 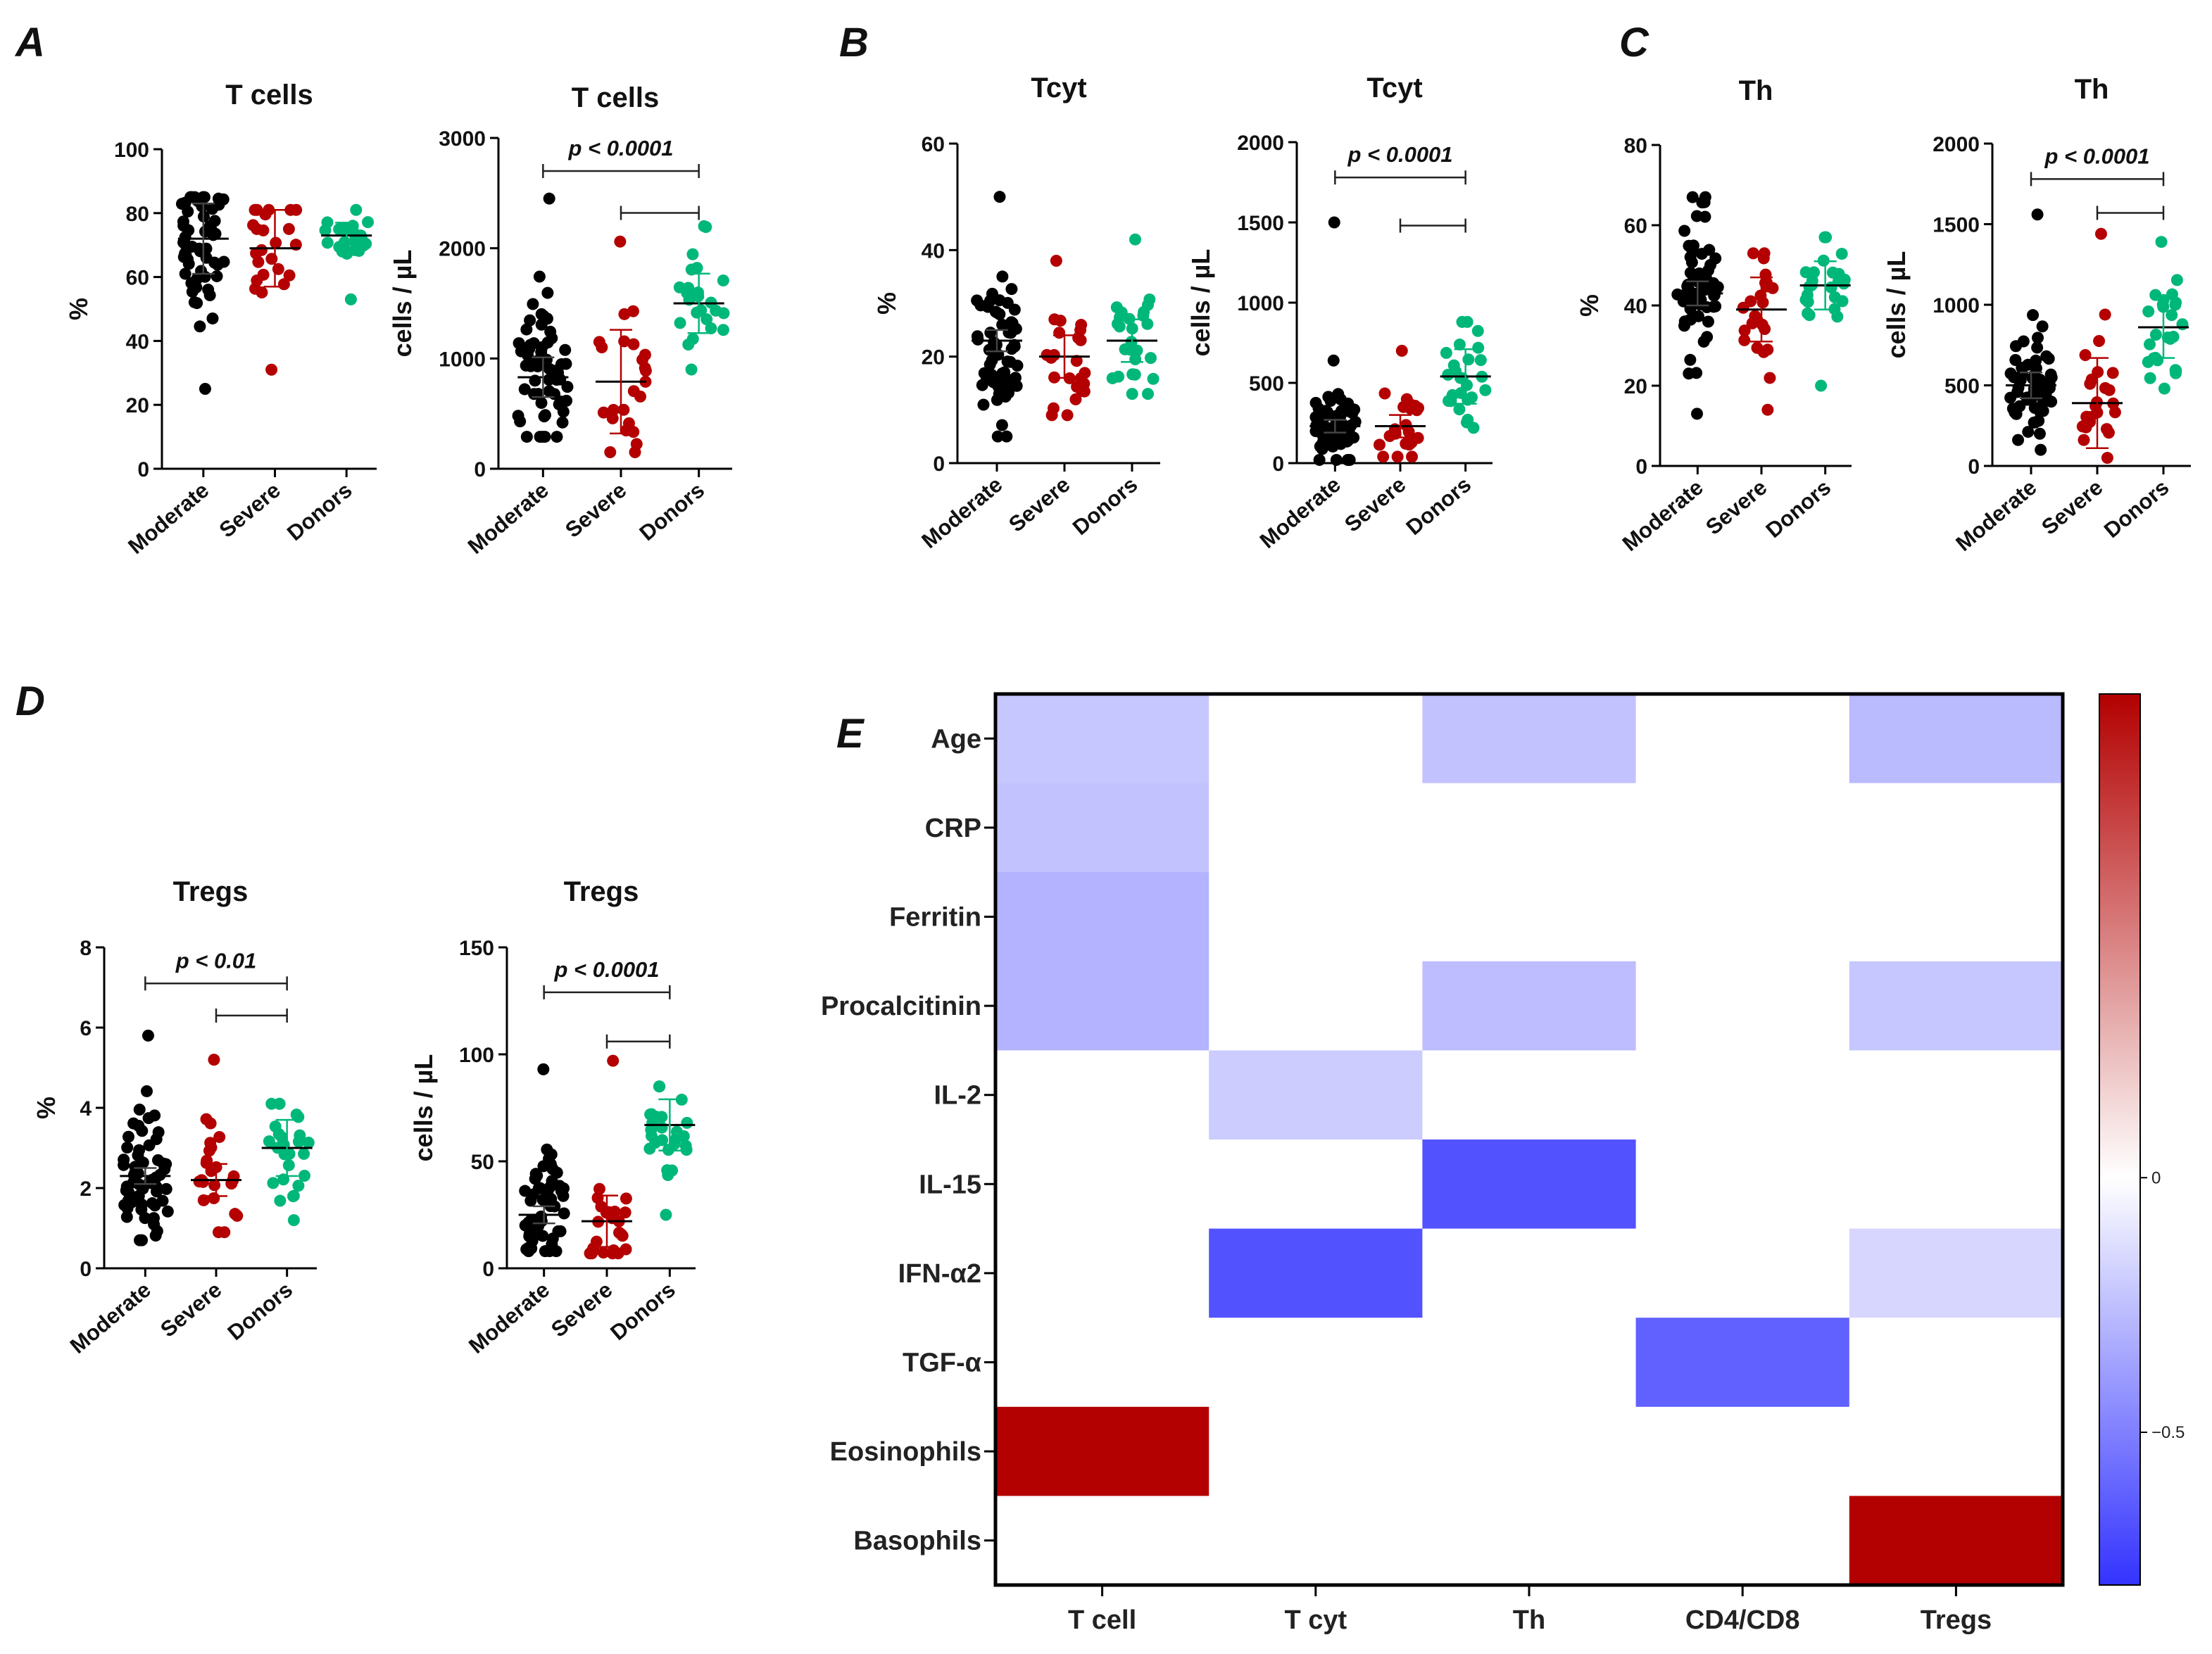 I want to click on heatmap-cell-tgf-α-tregs, so click(x=1956, y=1363).